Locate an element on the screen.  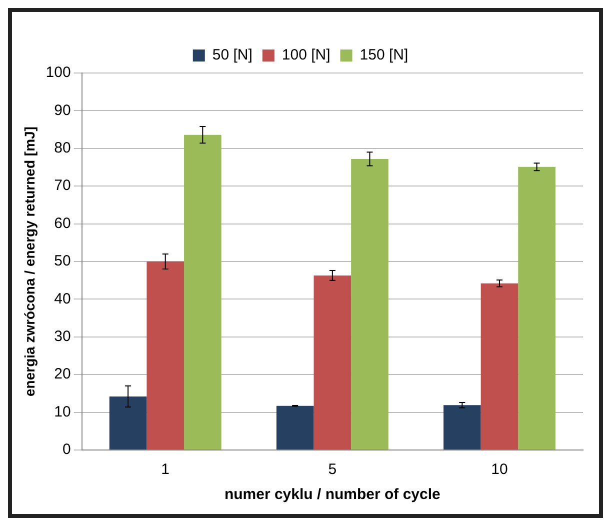
y-axis-title: energia zwrócona / energy returned [mJ] is located at coordinates (29, 261).